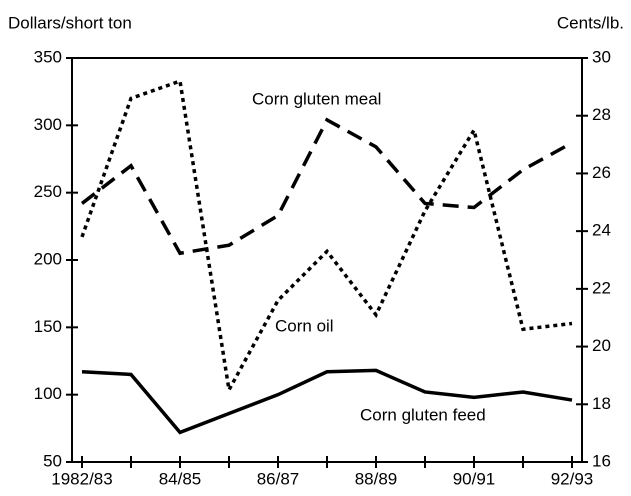  Describe the element at coordinates (590, 22) in the screenshot. I see `y2-axis-label: Cents/lb.` at that location.